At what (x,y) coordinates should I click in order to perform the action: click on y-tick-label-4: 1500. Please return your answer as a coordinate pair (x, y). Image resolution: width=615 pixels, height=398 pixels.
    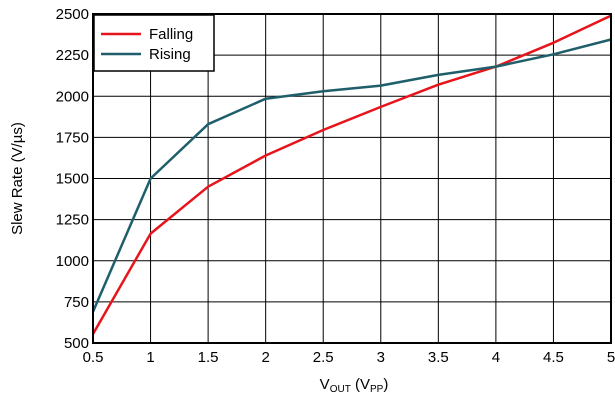
    Looking at the image, I should click on (72, 179).